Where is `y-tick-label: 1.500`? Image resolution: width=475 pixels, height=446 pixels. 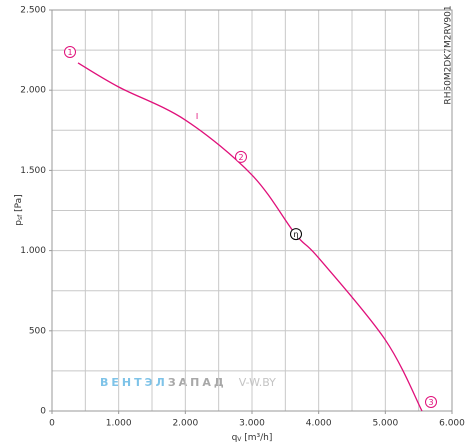 y-tick-label: 1.500 is located at coordinates (33, 171).